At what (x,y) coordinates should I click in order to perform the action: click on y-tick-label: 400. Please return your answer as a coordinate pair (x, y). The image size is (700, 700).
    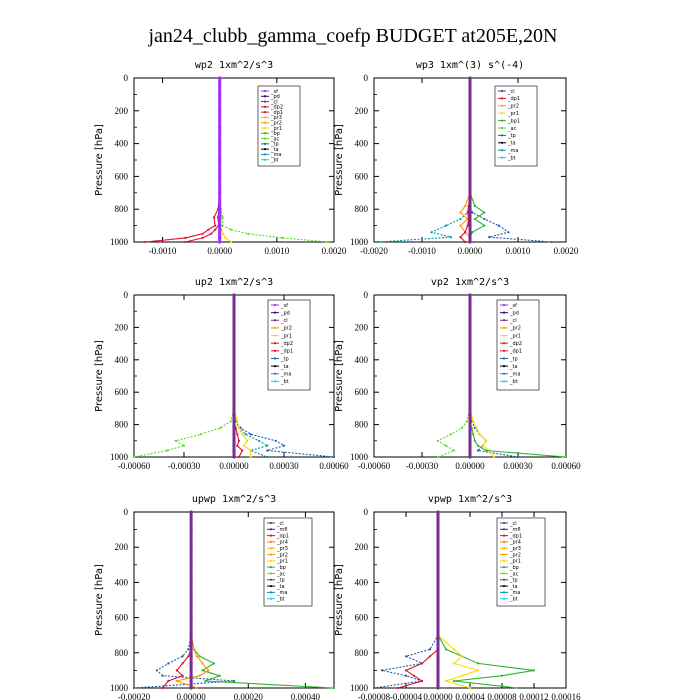
    Looking at the image, I should click on (362, 360).